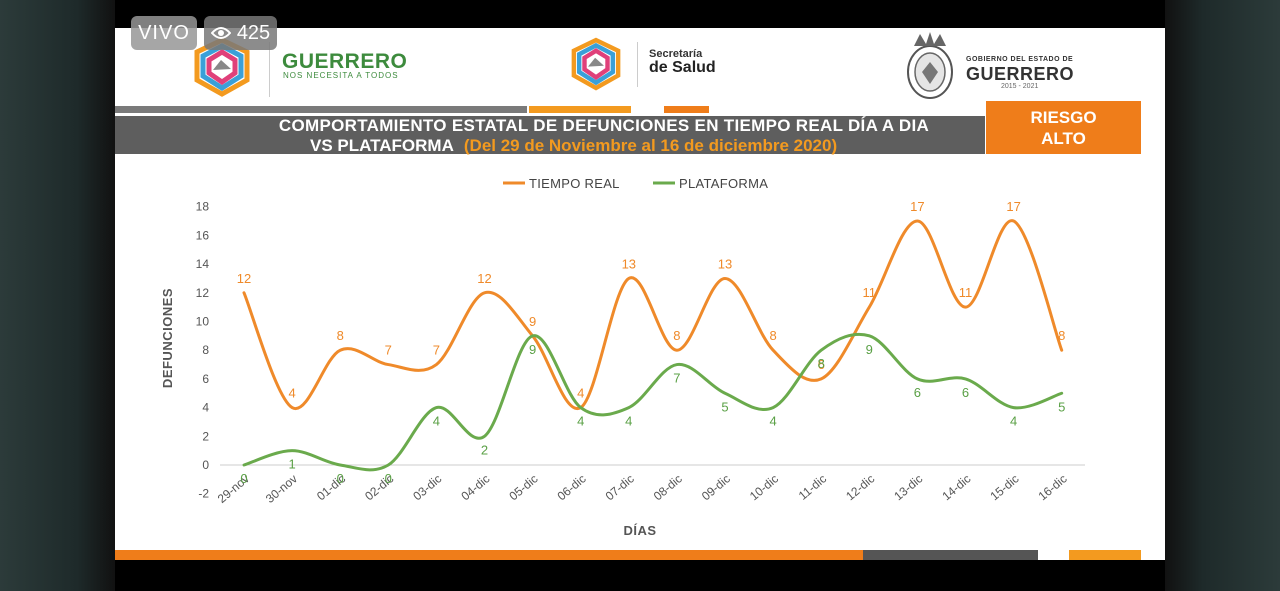  Describe the element at coordinates (523, 488) in the screenshot. I see `x-tick-label: 05-dic` at that location.